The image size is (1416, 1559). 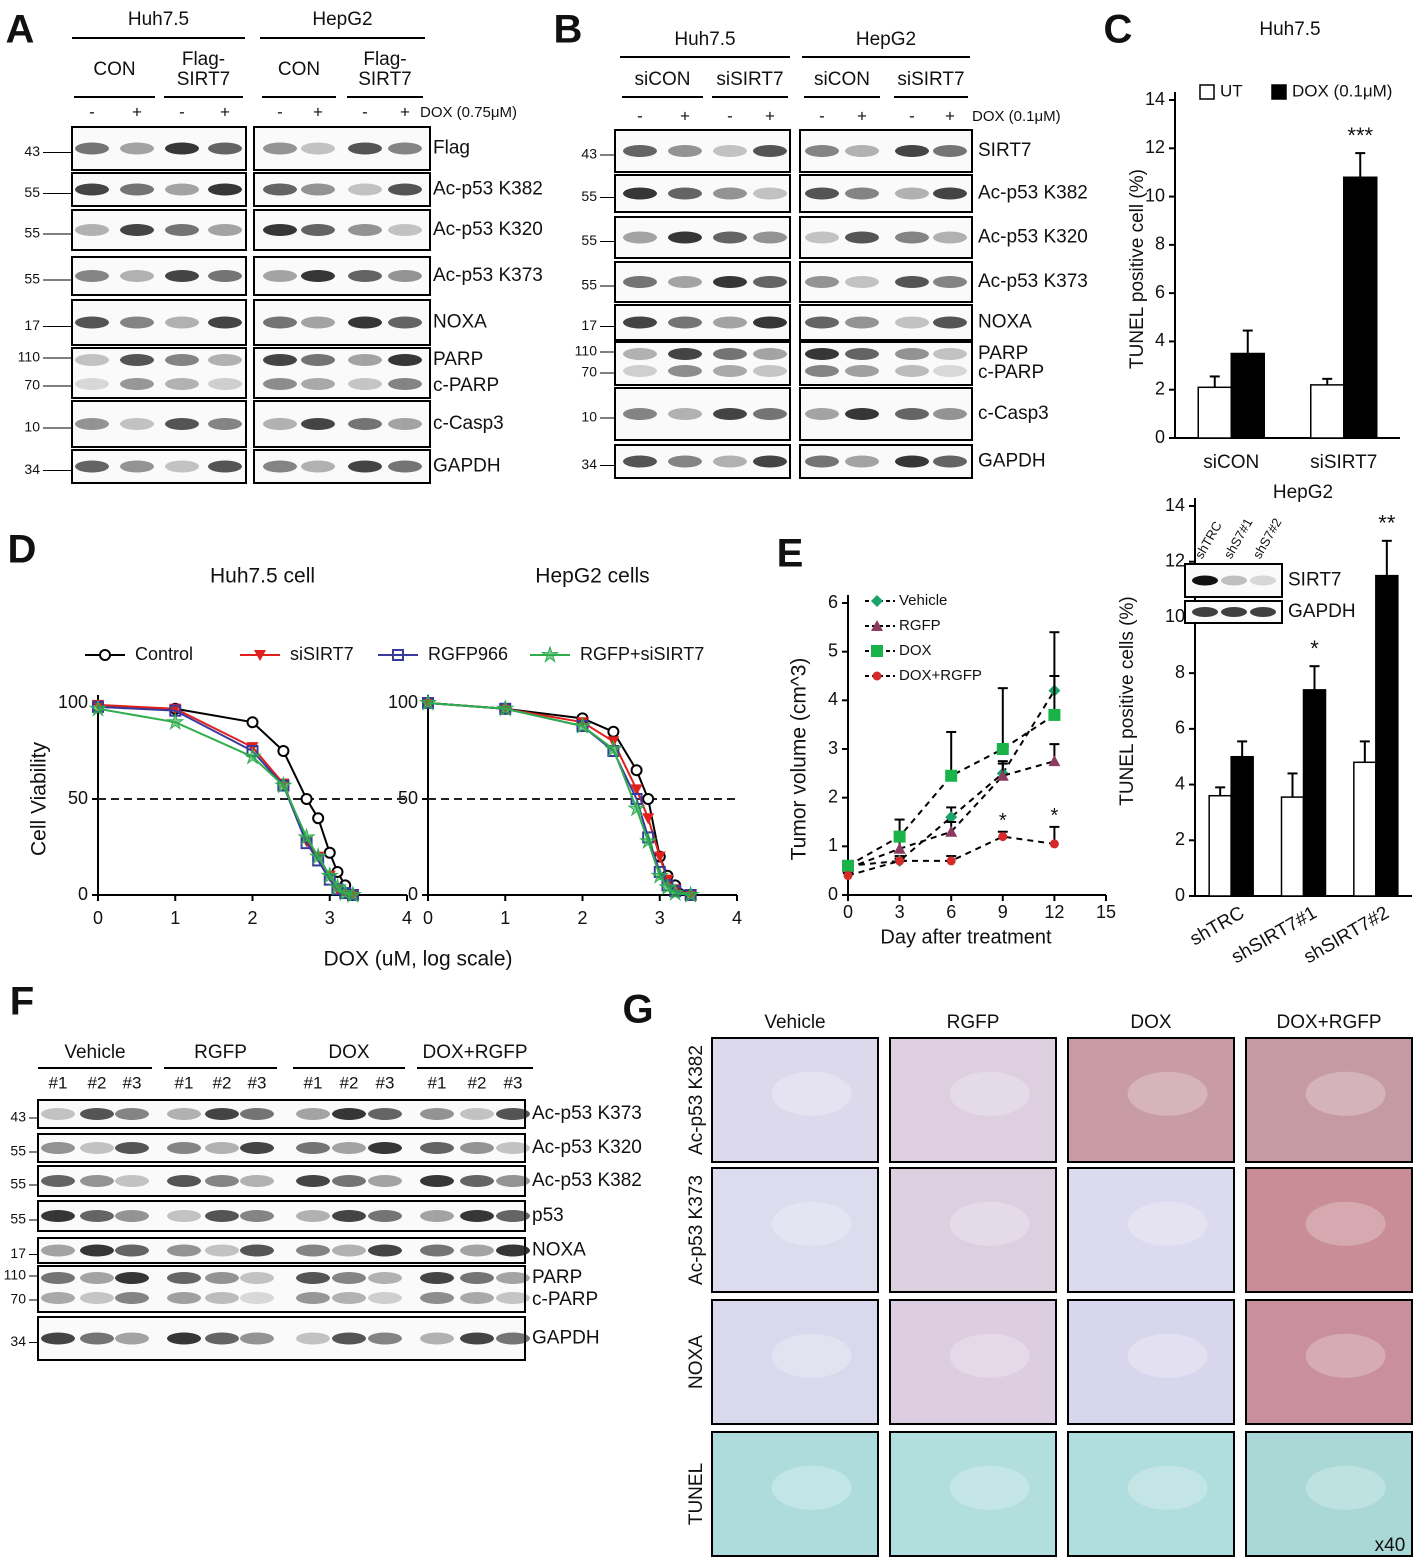 What do you see at coordinates (32, 469) in the screenshot?
I see `mw-label: 34` at bounding box center [32, 469].